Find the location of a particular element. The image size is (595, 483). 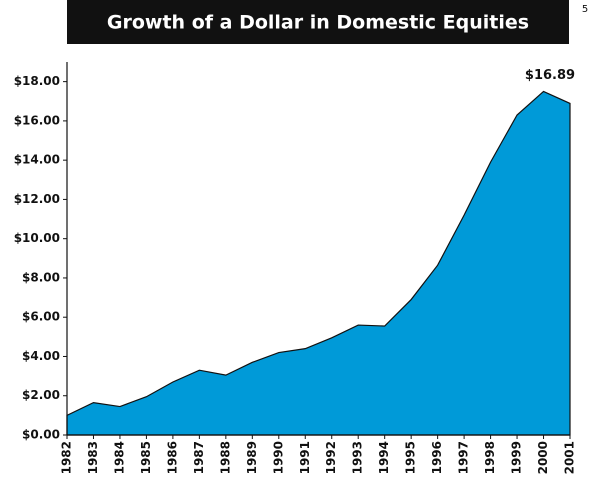

chart-title: Growth of a Dollar in Domestic Equities is located at coordinates (318, 23).